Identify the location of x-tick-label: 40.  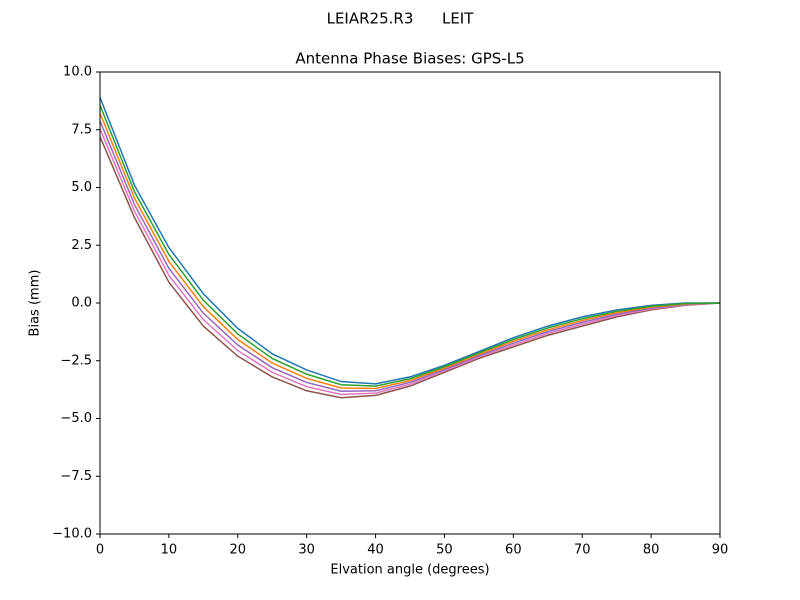
(375, 550).